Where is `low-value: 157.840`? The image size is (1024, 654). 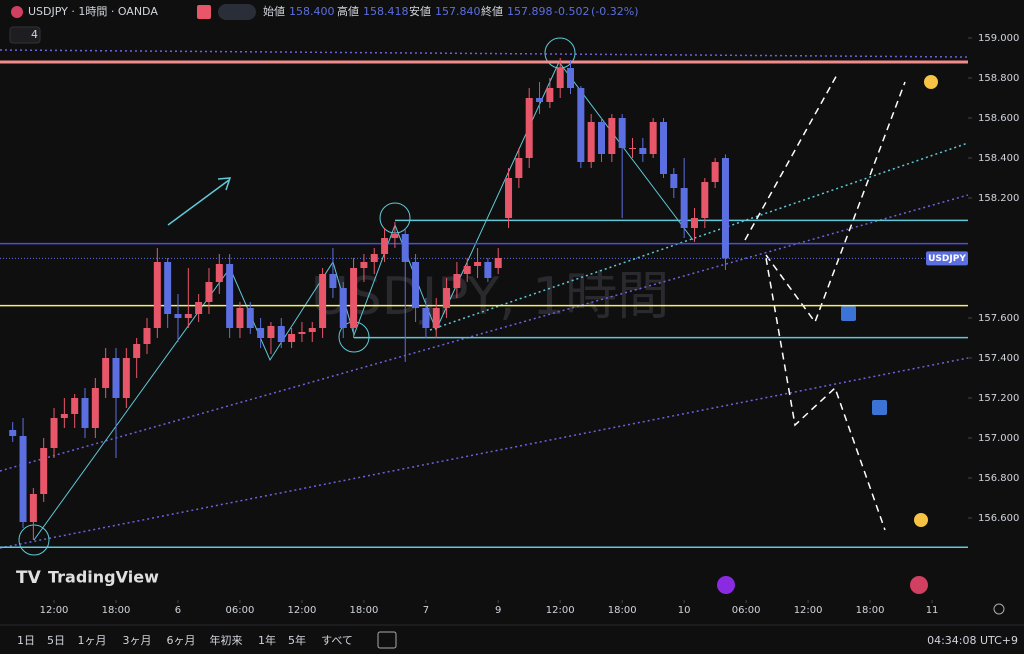 low-value: 157.840 is located at coordinates (458, 11).